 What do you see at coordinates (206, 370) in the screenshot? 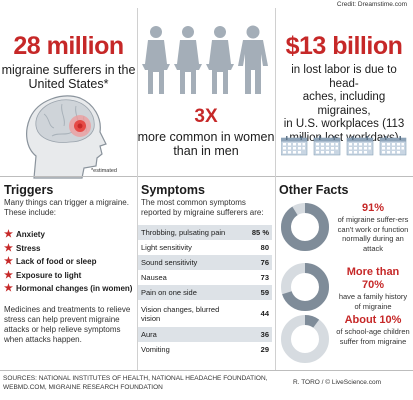
I see `footer-divider` at bounding box center [206, 370].